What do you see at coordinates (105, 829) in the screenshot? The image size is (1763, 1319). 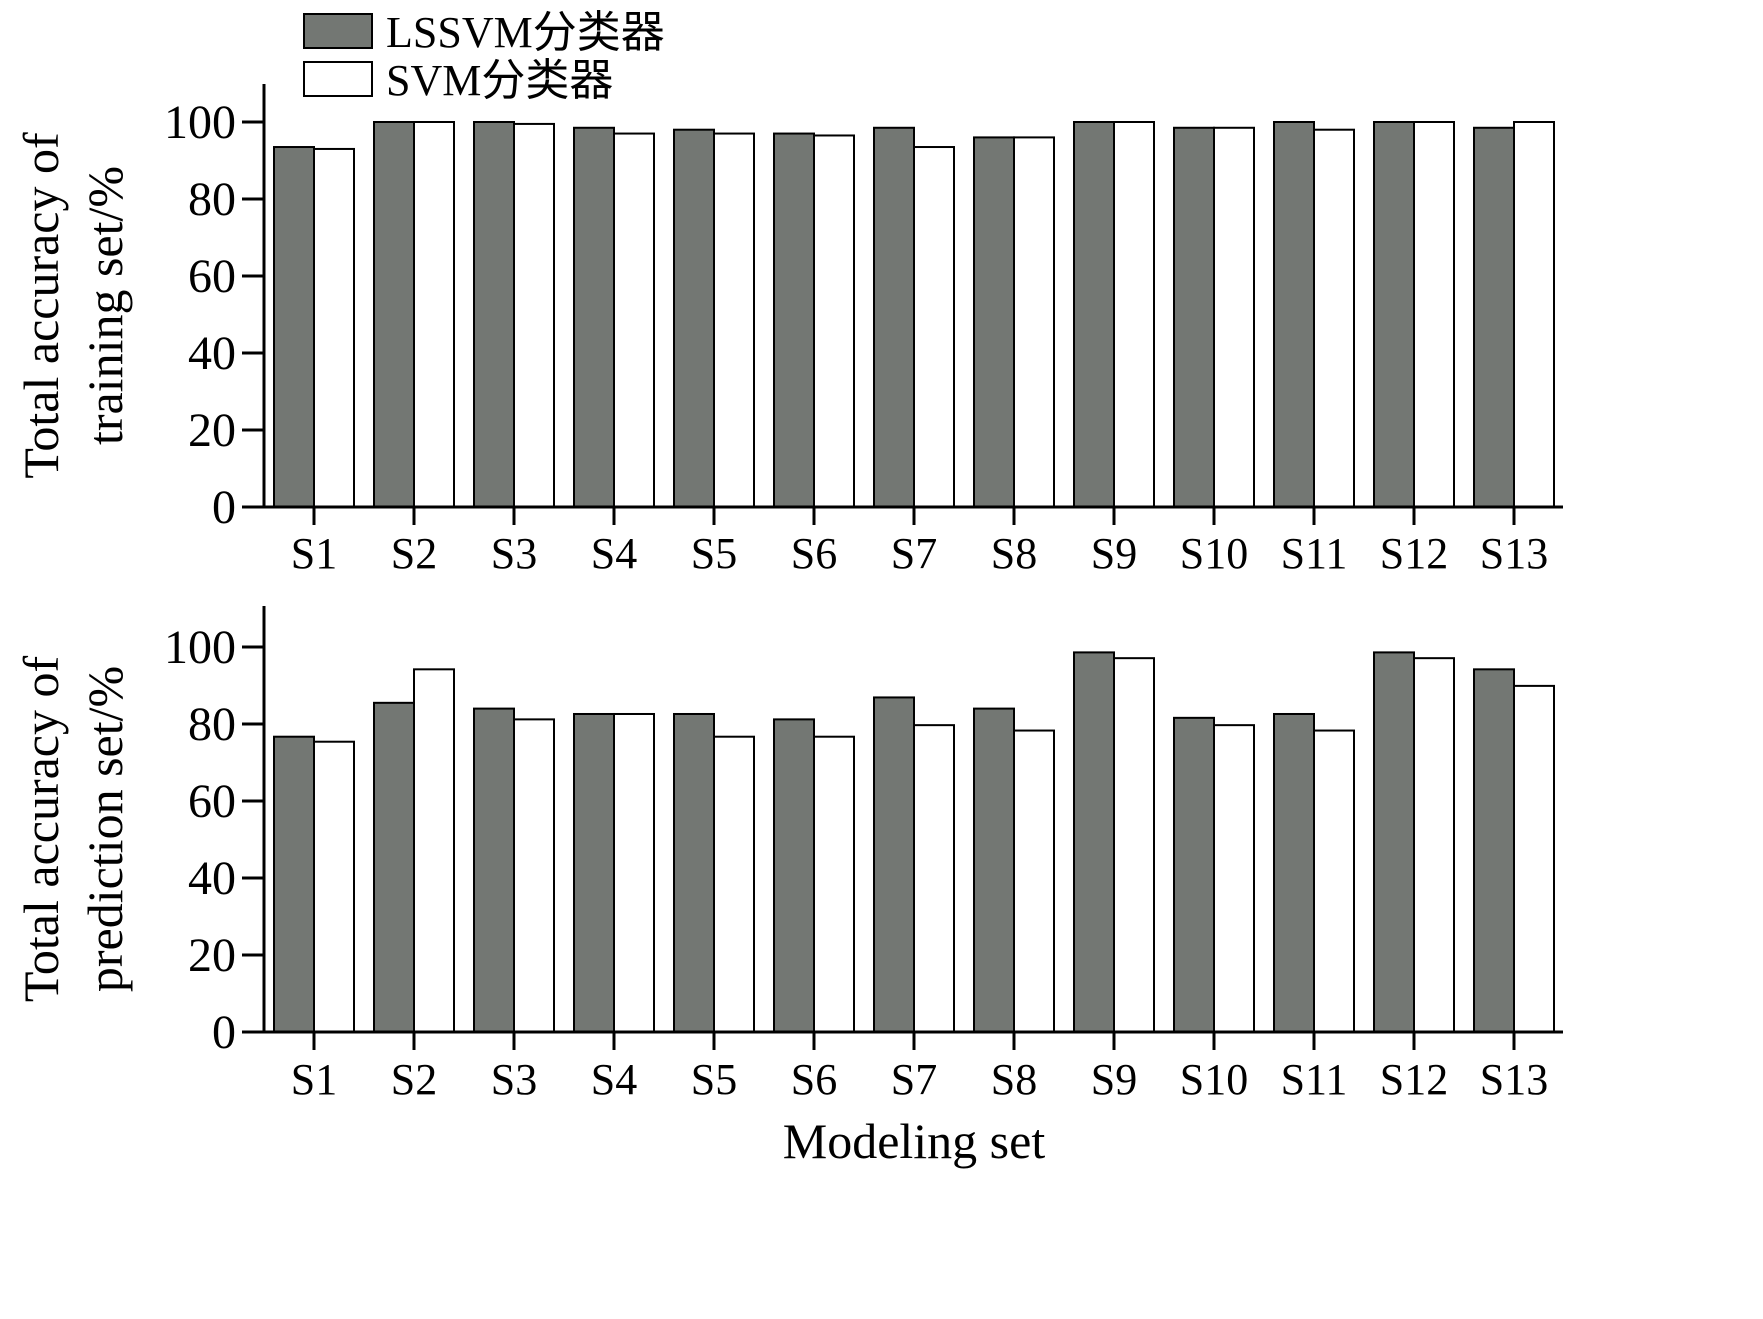 I see `y-axis-title-line: prediction set/%` at bounding box center [105, 829].